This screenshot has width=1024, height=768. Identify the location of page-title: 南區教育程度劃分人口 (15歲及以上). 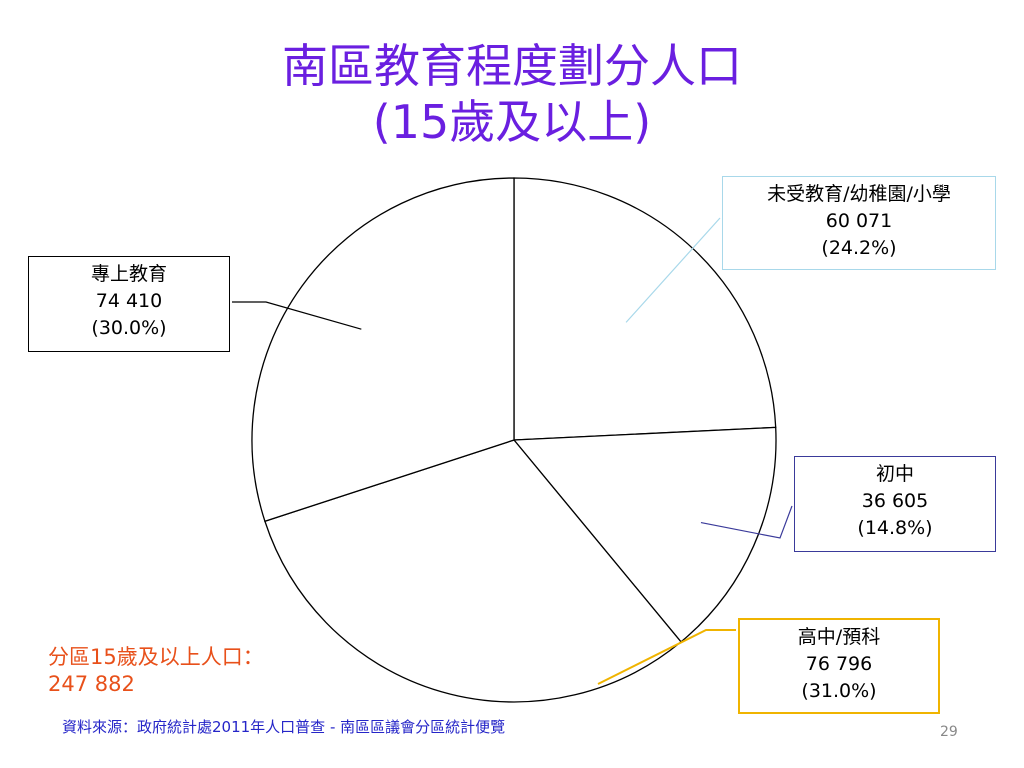
(512, 94).